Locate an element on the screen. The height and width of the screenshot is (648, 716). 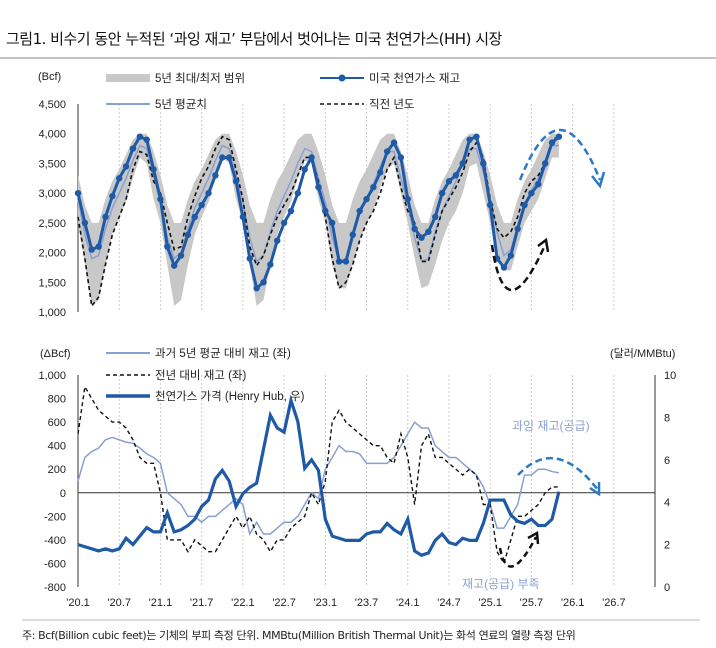
y-axis-unit: (Bcf) is located at coordinates (49, 77).